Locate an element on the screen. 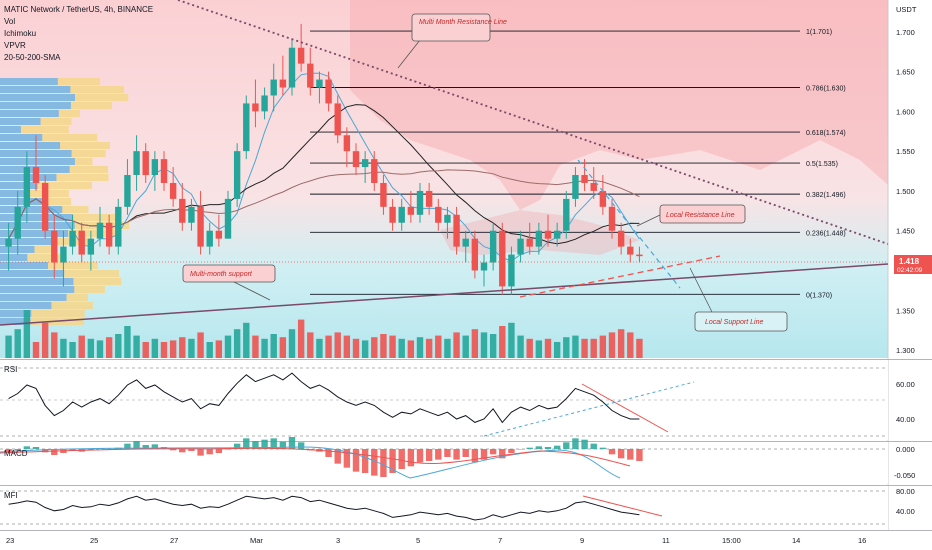 This screenshot has height=550, width=932. price-scale-background is located at coordinates (910, 275).